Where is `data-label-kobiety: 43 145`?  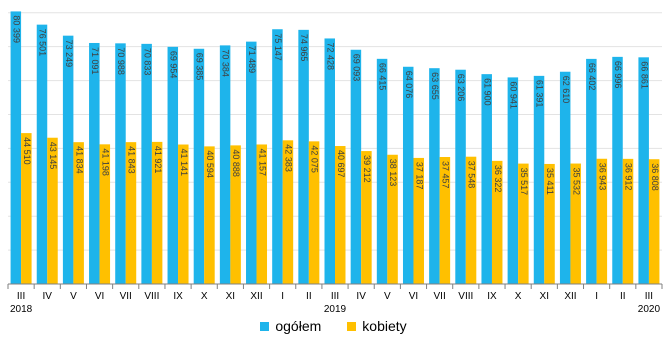 data-label-kobiety: 43 145 is located at coordinates (53, 156).